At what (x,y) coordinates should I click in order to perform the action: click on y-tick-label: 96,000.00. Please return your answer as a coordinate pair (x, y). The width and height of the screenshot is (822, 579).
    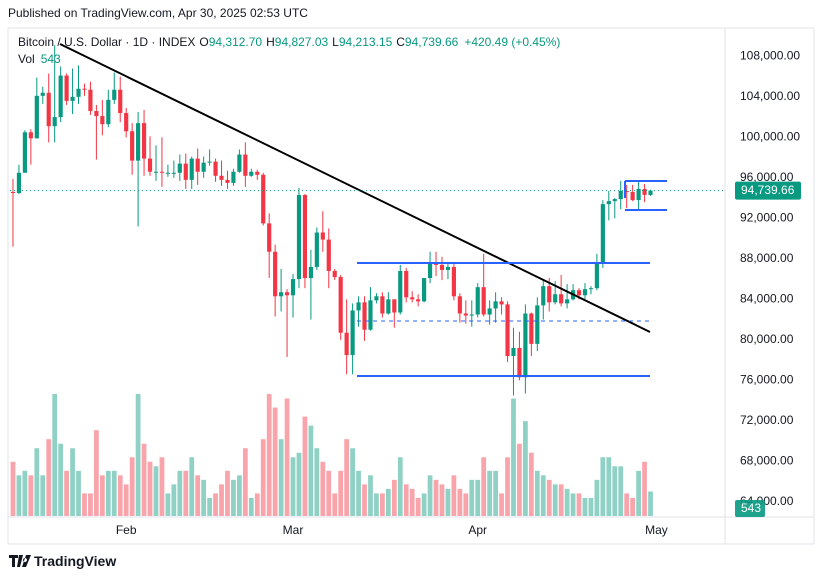
    Looking at the image, I should click on (767, 177).